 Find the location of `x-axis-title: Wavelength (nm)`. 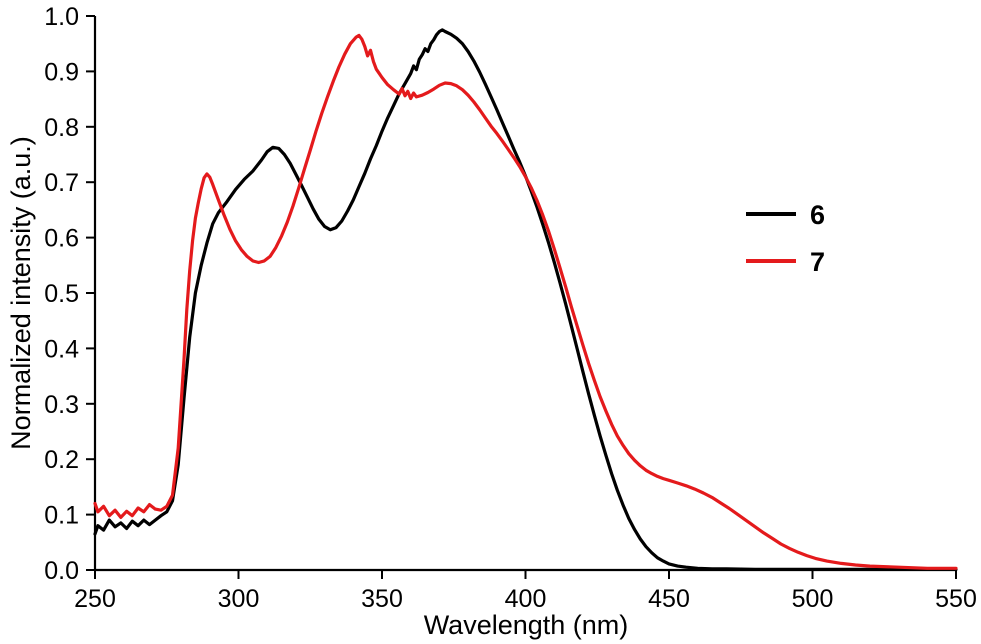

x-axis-title: Wavelength (nm) is located at coordinates (526, 625).